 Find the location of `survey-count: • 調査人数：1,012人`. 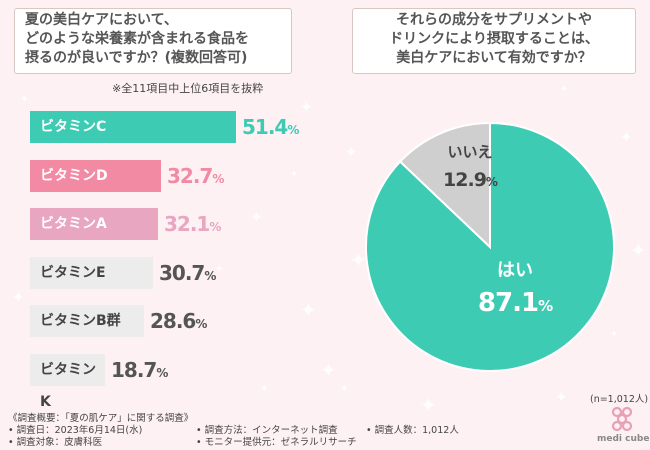

survey-count: • 調査人数：1,012人 is located at coordinates (412, 430).